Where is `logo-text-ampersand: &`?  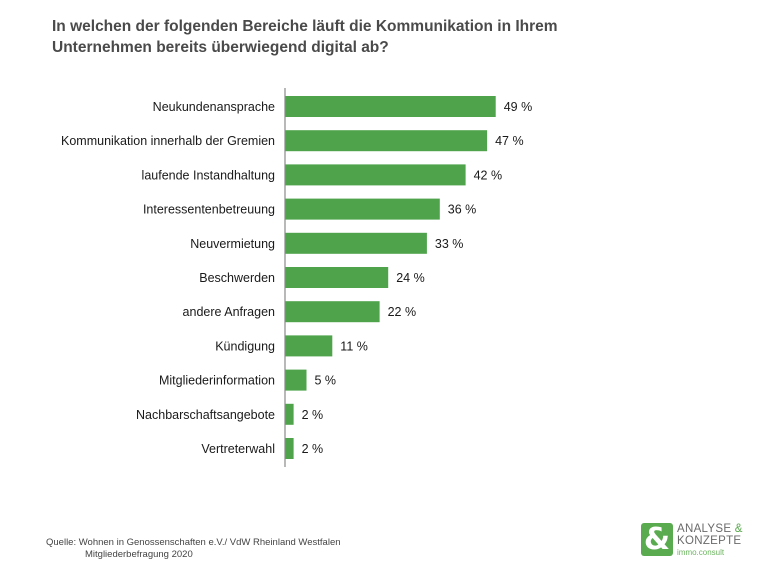 logo-text-ampersand: & is located at coordinates (738, 529).